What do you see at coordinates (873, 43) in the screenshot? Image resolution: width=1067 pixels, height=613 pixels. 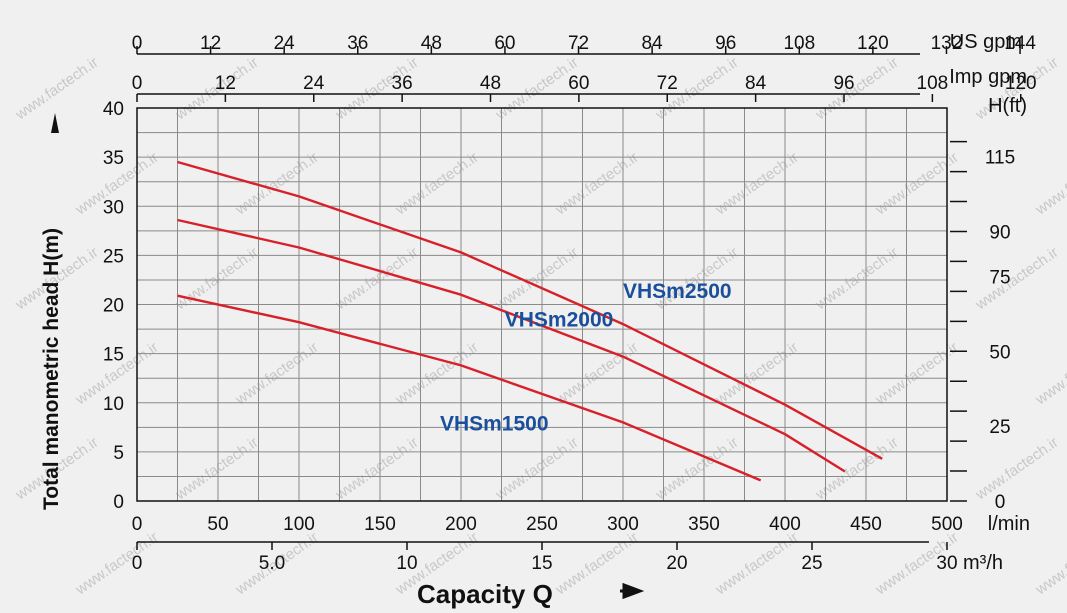 I see `us-gpm-tick-label: 120` at bounding box center [873, 43].